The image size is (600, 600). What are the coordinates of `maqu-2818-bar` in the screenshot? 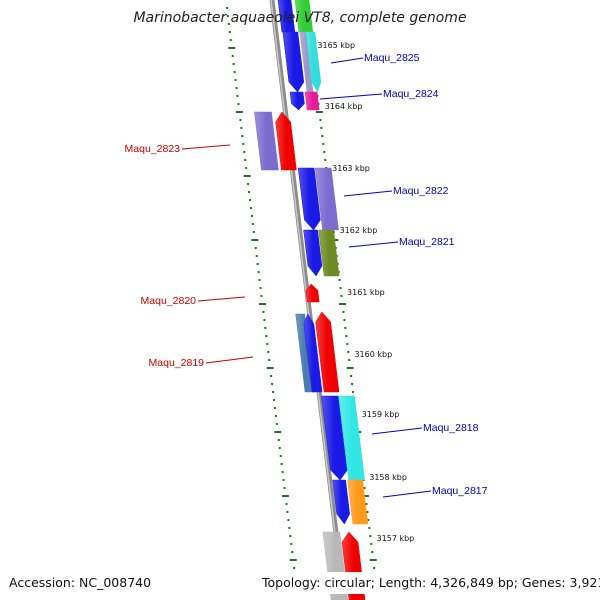 It's located at (351, 438).